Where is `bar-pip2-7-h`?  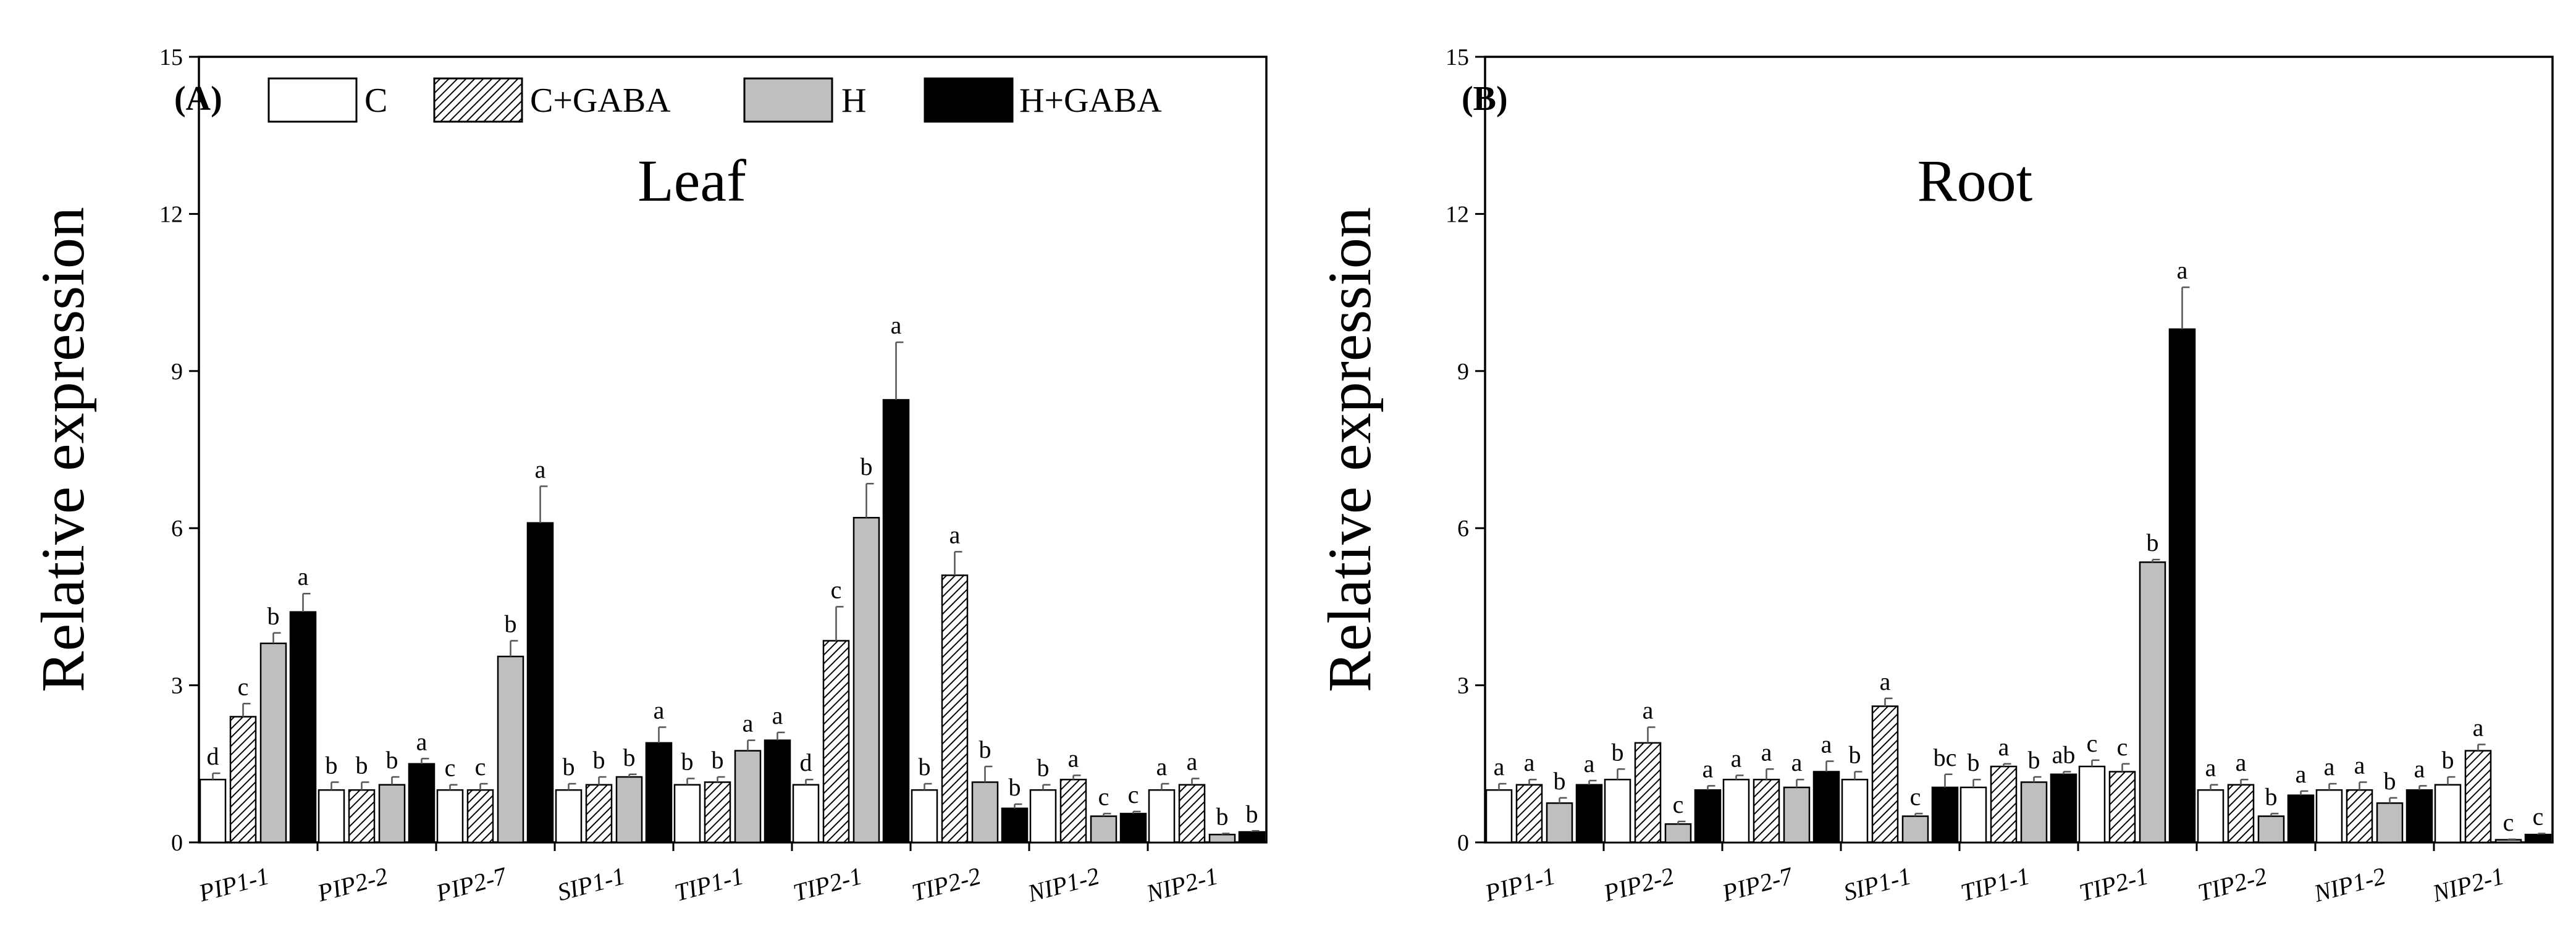
bar-pip2-7-h is located at coordinates (1797, 815).